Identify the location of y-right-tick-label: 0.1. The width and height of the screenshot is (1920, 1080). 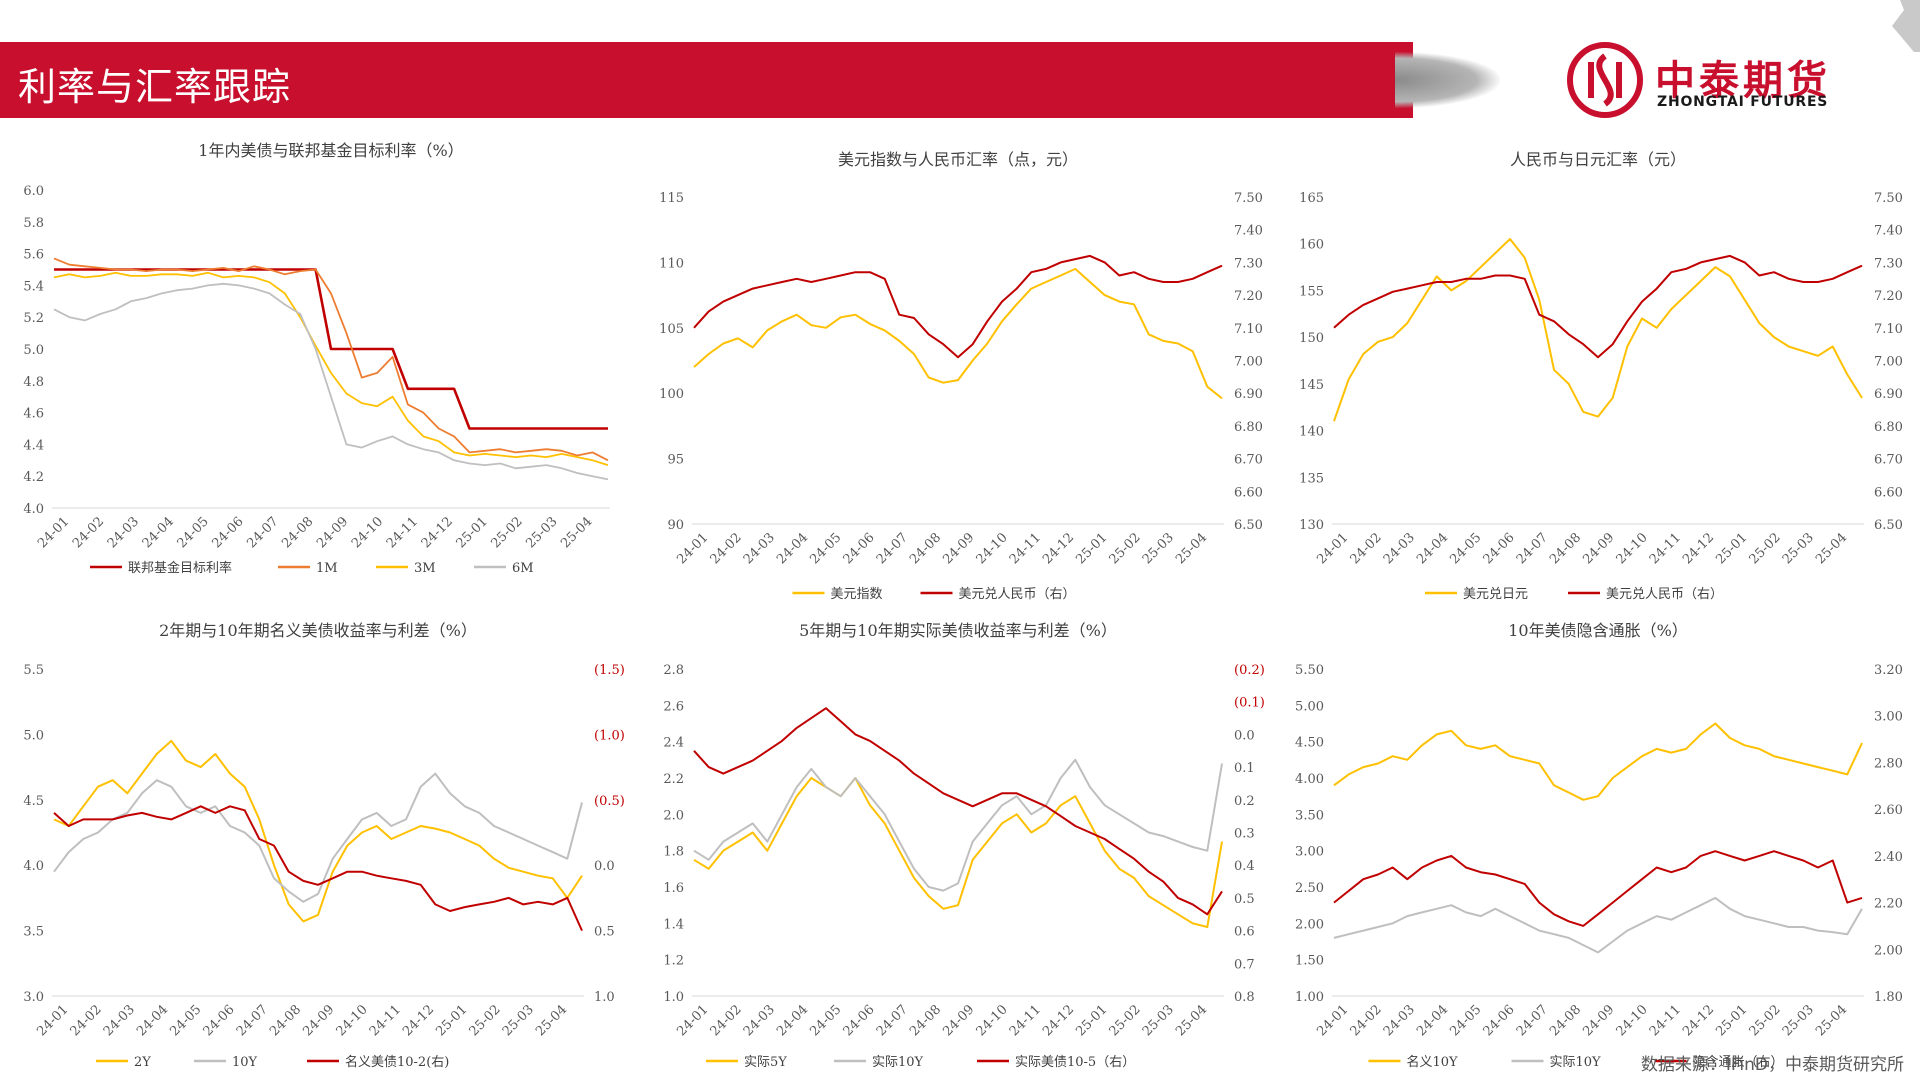
(1244, 768).